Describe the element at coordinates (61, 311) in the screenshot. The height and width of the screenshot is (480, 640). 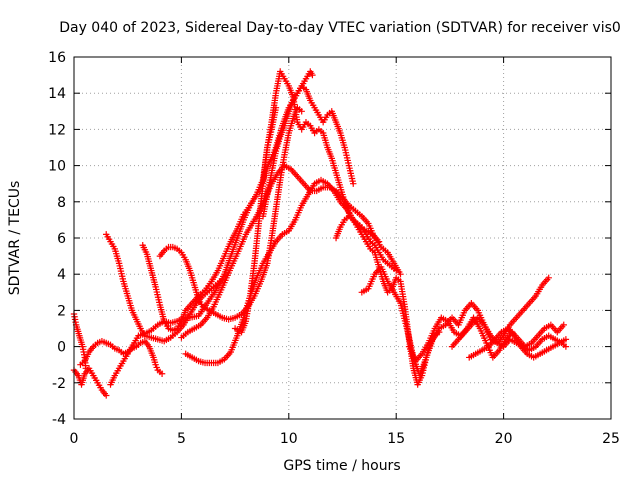
I see `y-tick-label: 2` at that location.